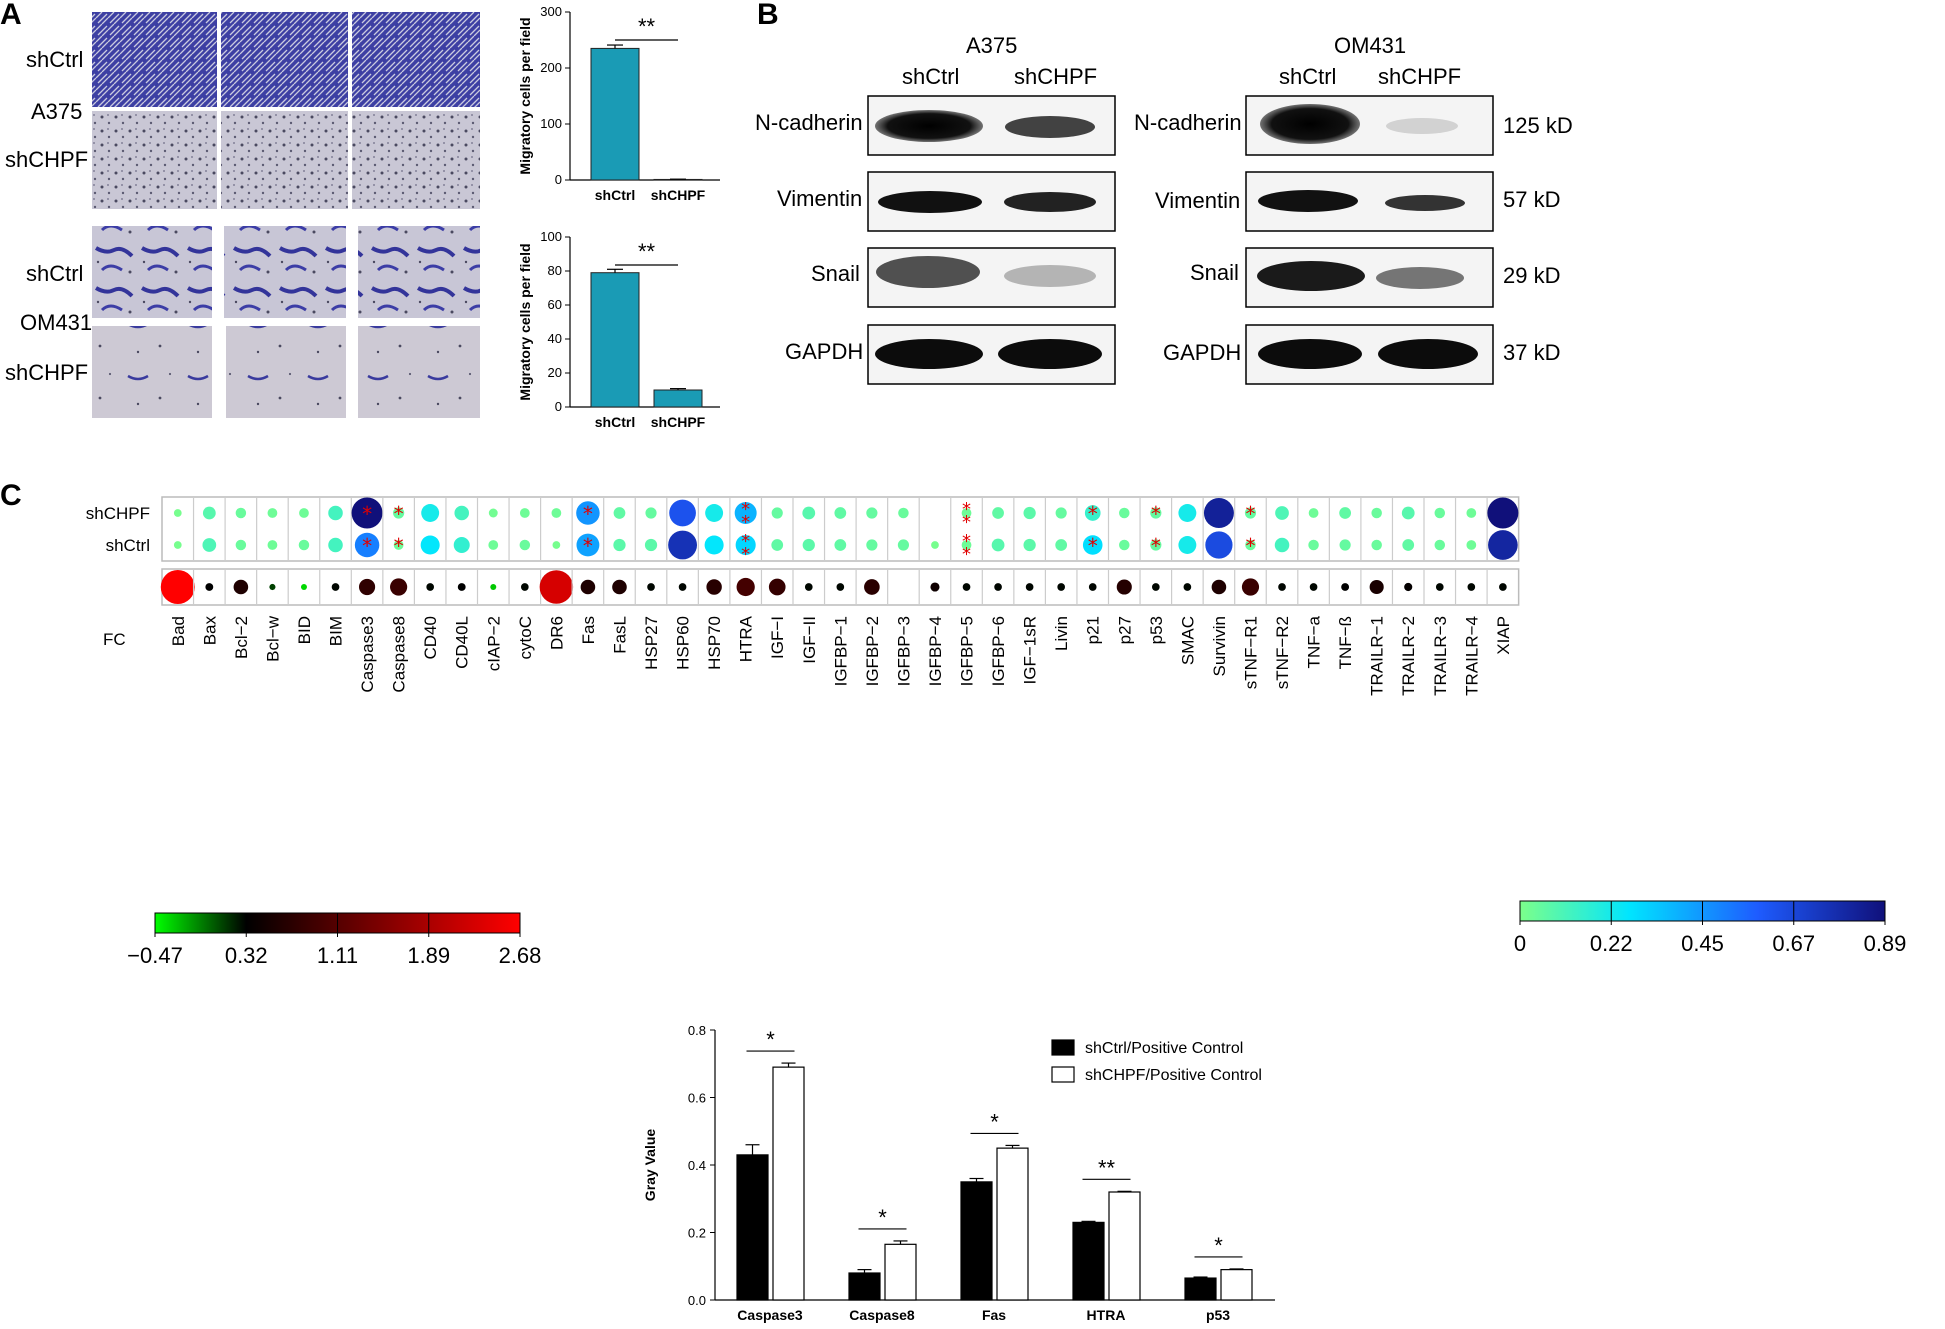 This screenshot has height=1329, width=1945. Describe the element at coordinates (683, 643) in the screenshot. I see `protein-label-HSP60: HSP60` at that location.